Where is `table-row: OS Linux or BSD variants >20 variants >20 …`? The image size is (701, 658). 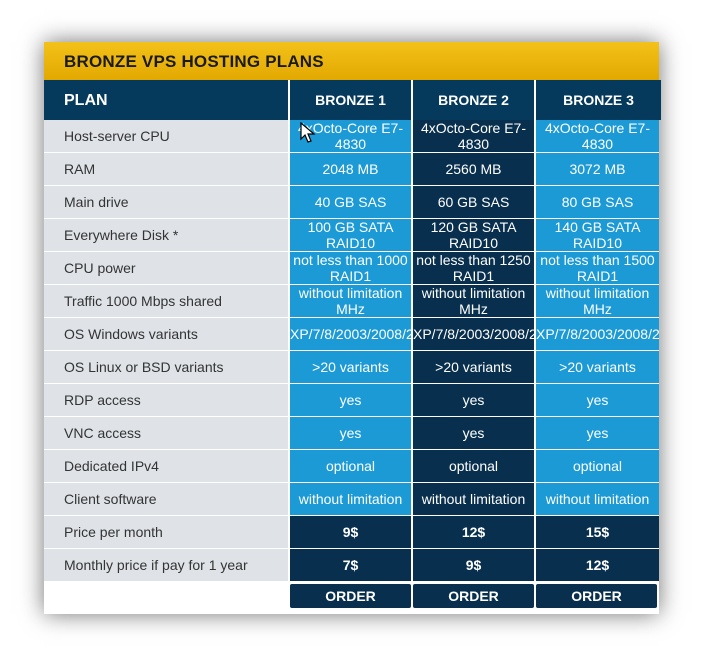 table-row: OS Linux or BSD variants >20 variants >20 … is located at coordinates (351, 367).